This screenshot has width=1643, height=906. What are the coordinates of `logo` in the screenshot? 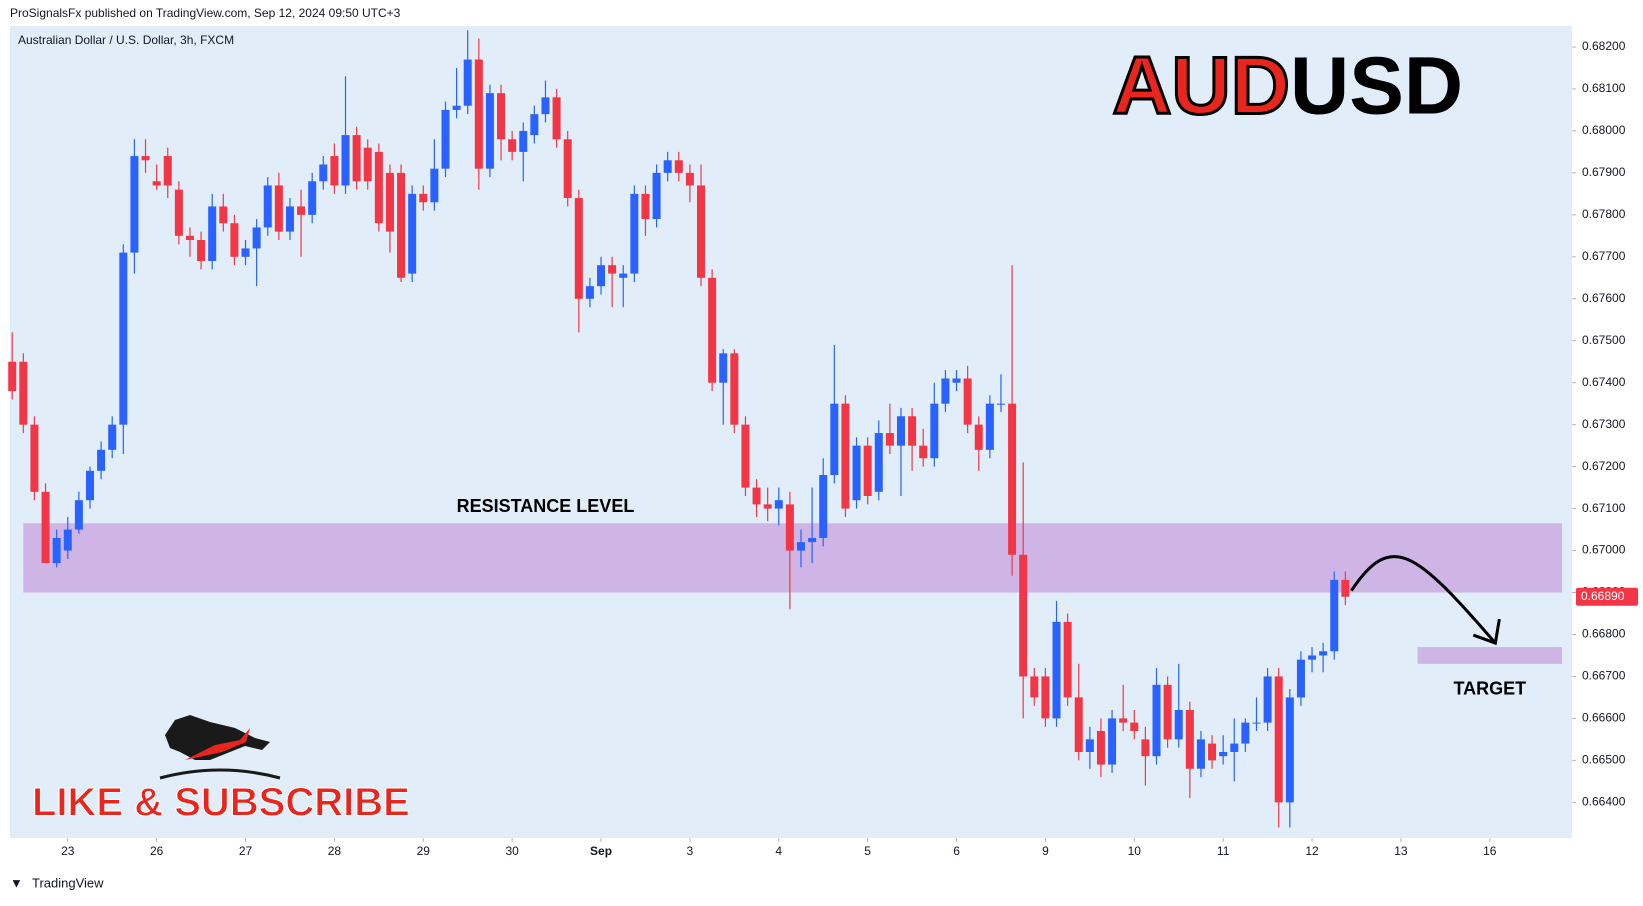 It's located at (220, 747).